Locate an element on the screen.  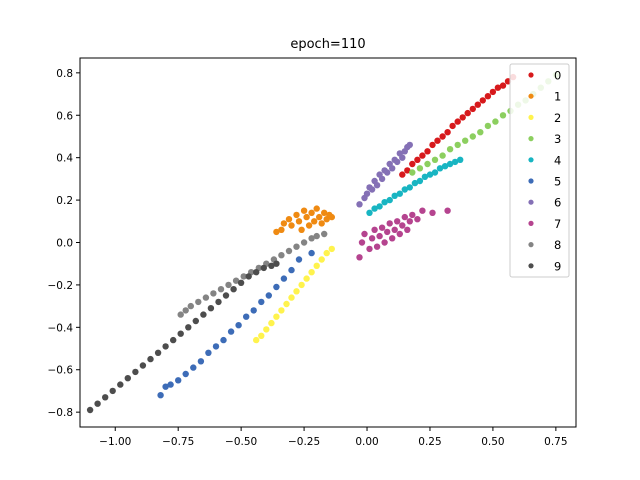
y-axis: −0.8 −0.6 −0.4 −0.2 0.0 0.2 0.4 0.6 0.8 is located at coordinates (64, 243).